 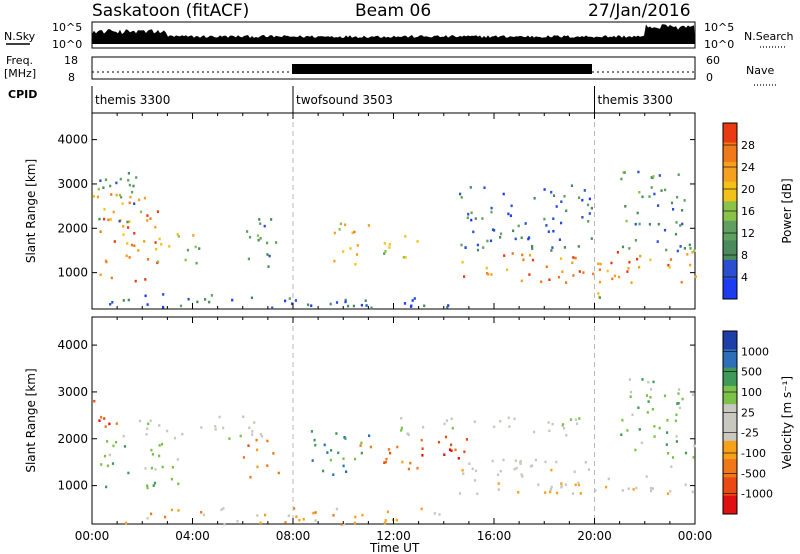 What do you see at coordinates (72, 345) in the screenshot?
I see `y-tick-label: 4000` at bounding box center [72, 345].